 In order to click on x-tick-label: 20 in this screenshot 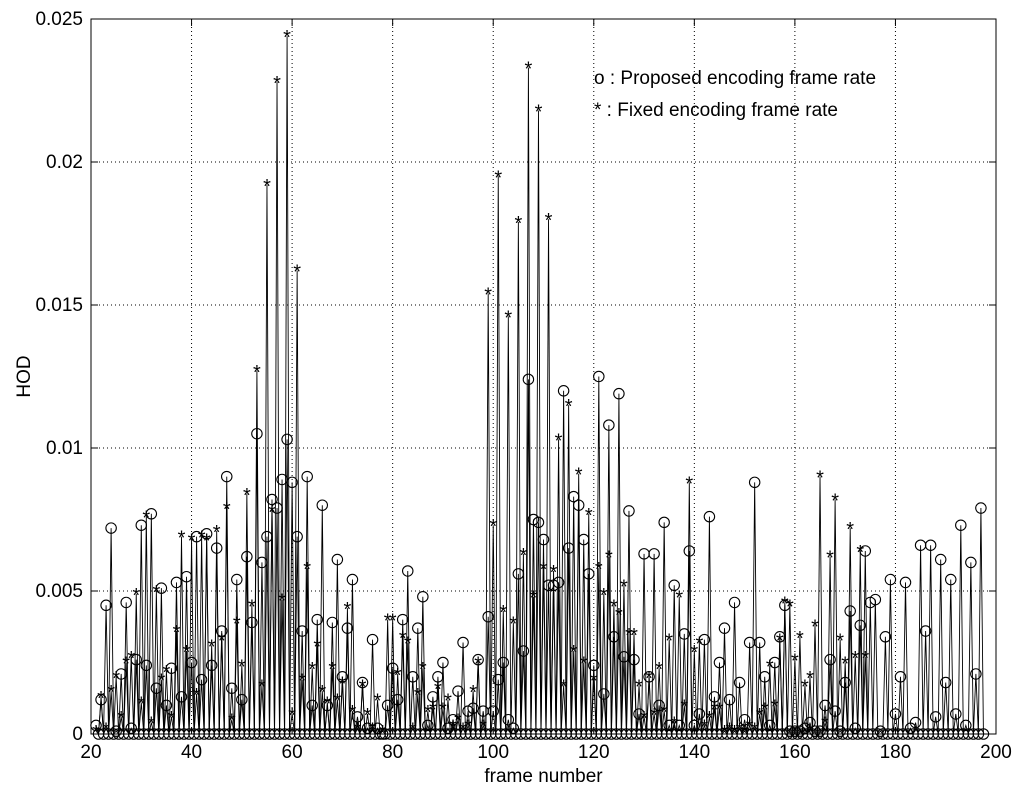, I will do `click(90, 752)`.